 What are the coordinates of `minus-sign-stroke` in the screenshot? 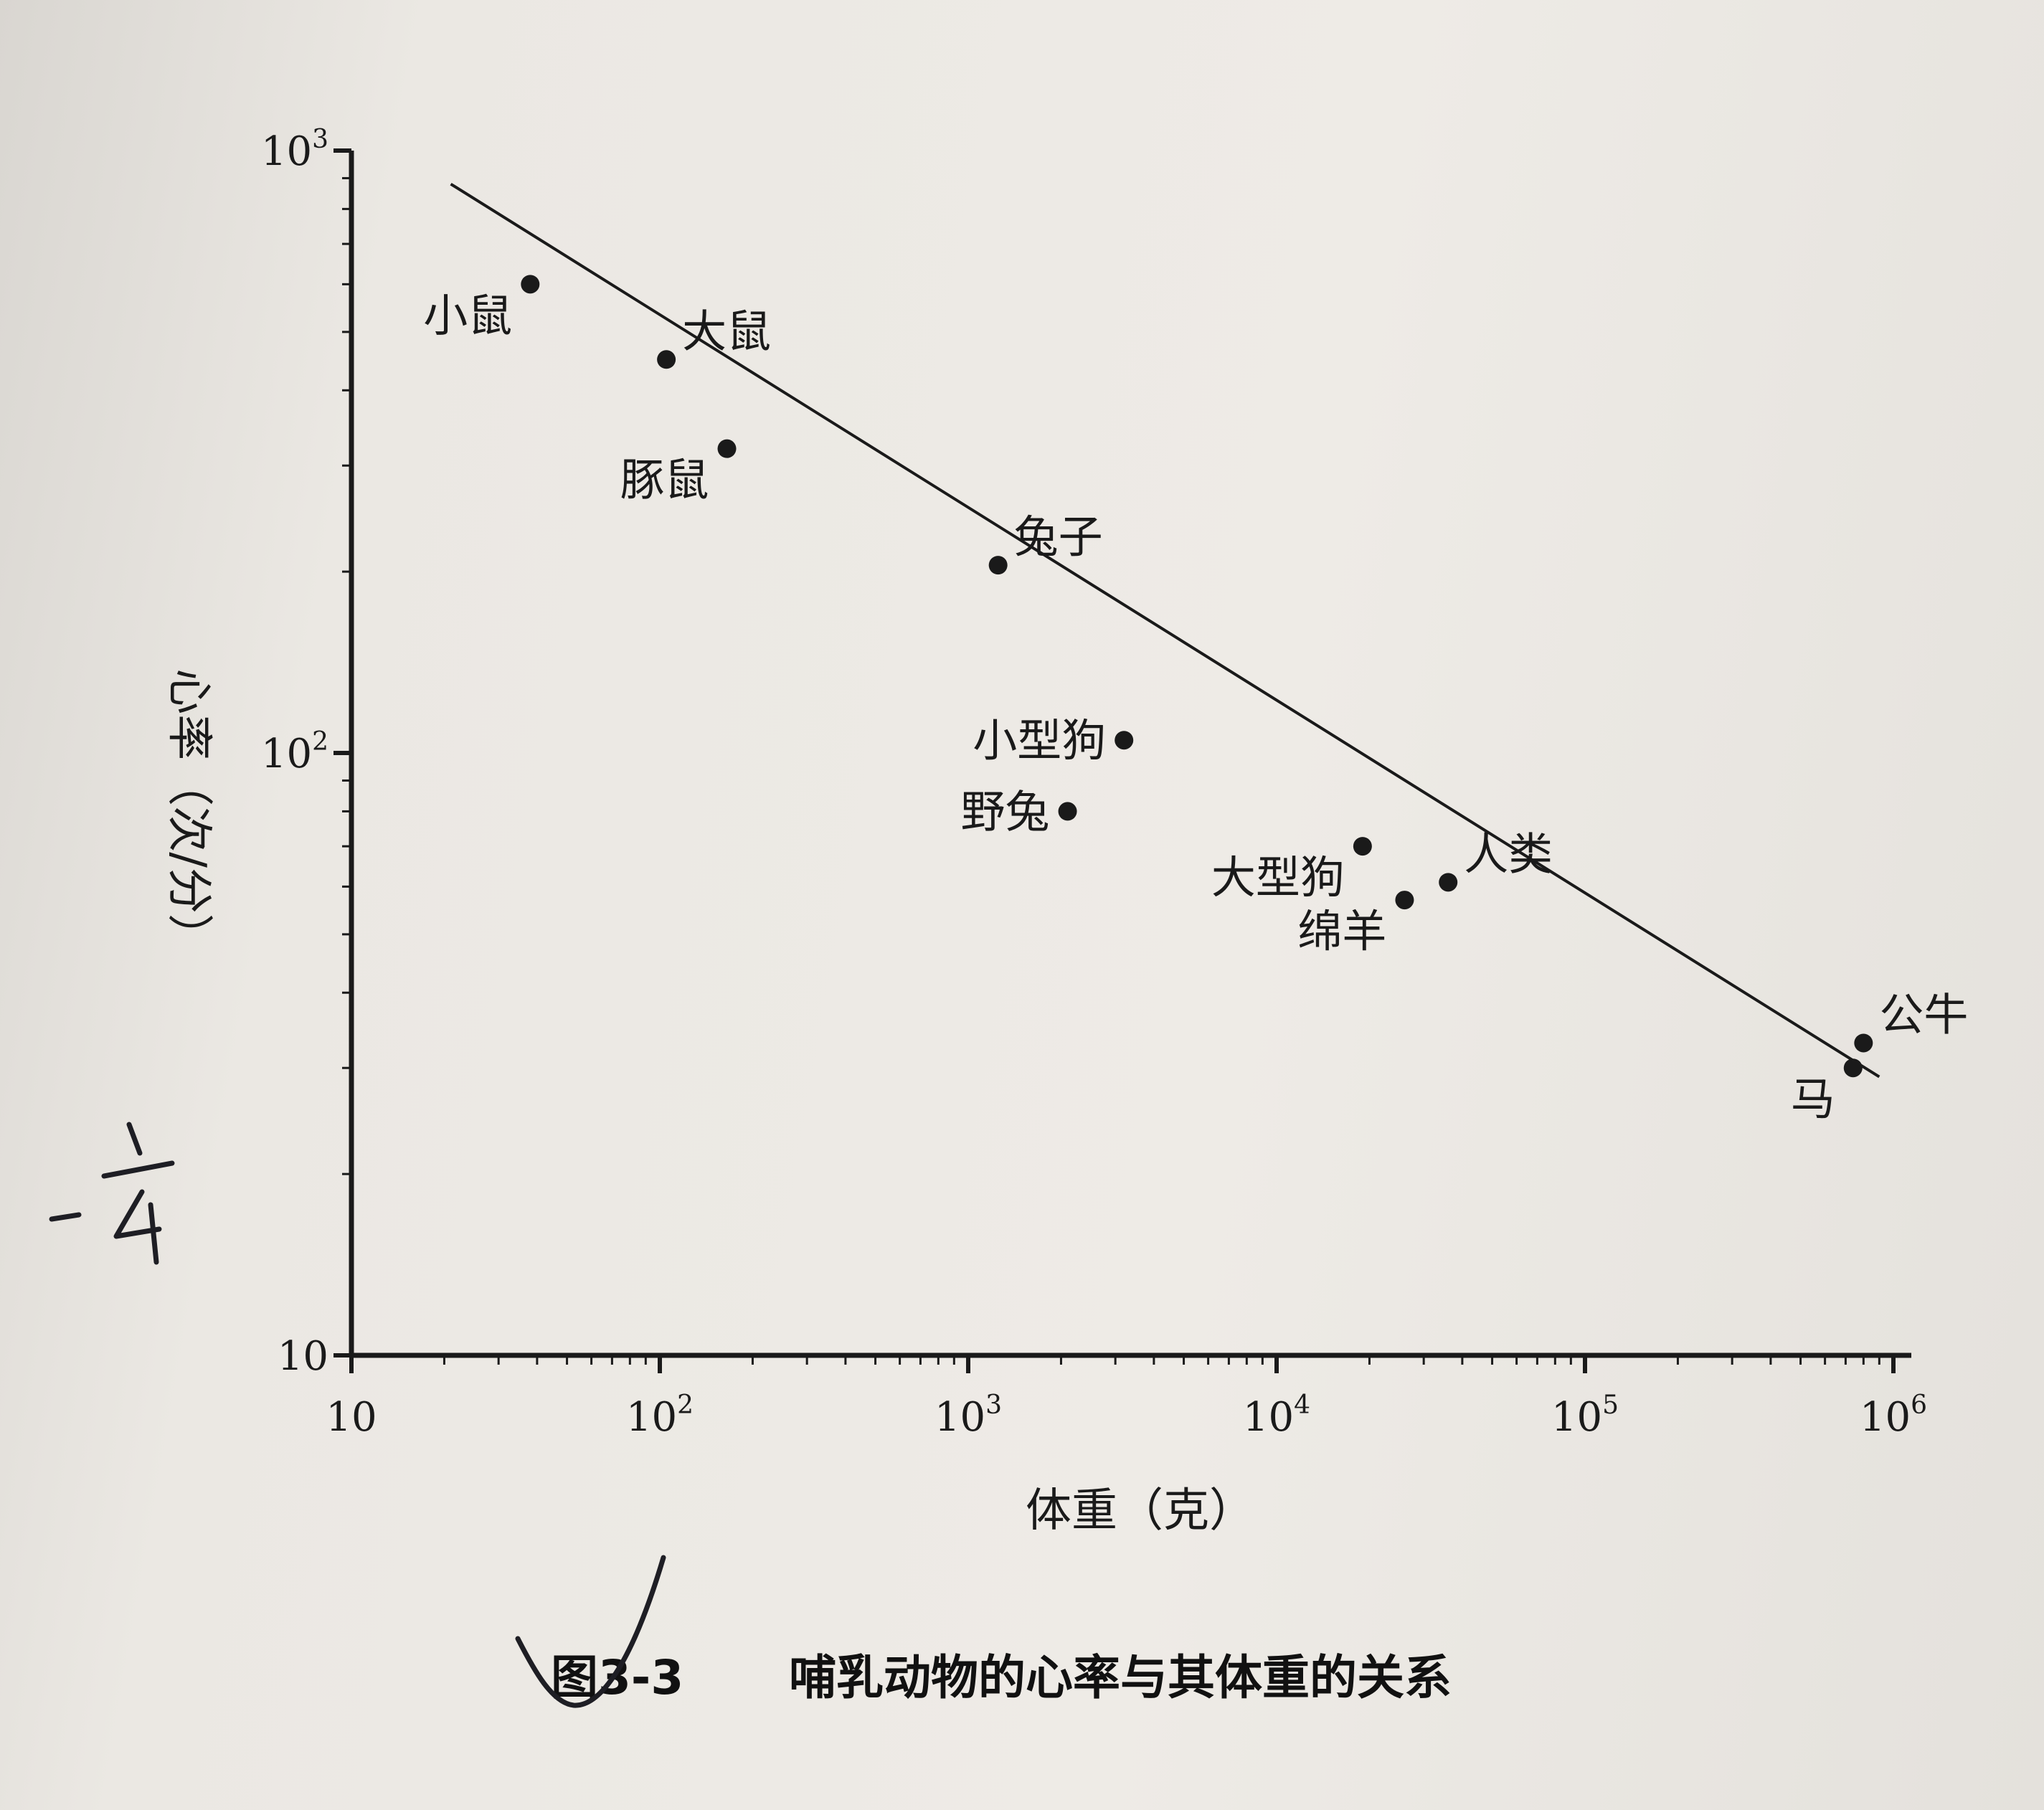 It's located at (65, 1217).